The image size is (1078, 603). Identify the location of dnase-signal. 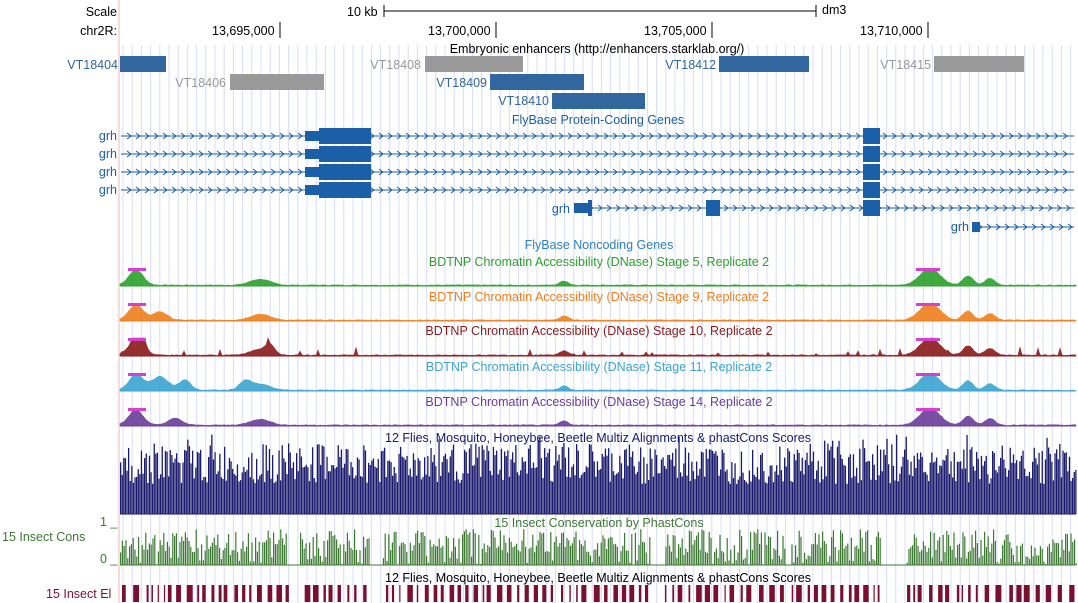
(598, 417).